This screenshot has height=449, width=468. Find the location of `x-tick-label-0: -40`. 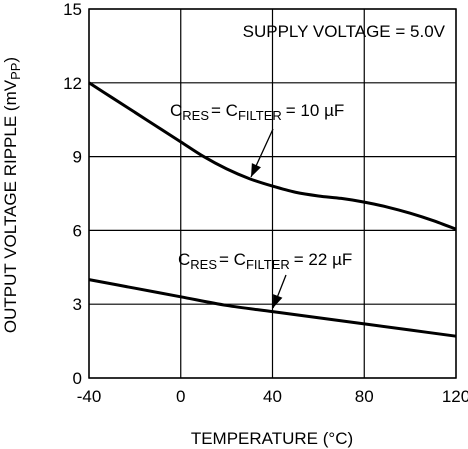

x-tick-label-0: -40 is located at coordinates (89, 396).